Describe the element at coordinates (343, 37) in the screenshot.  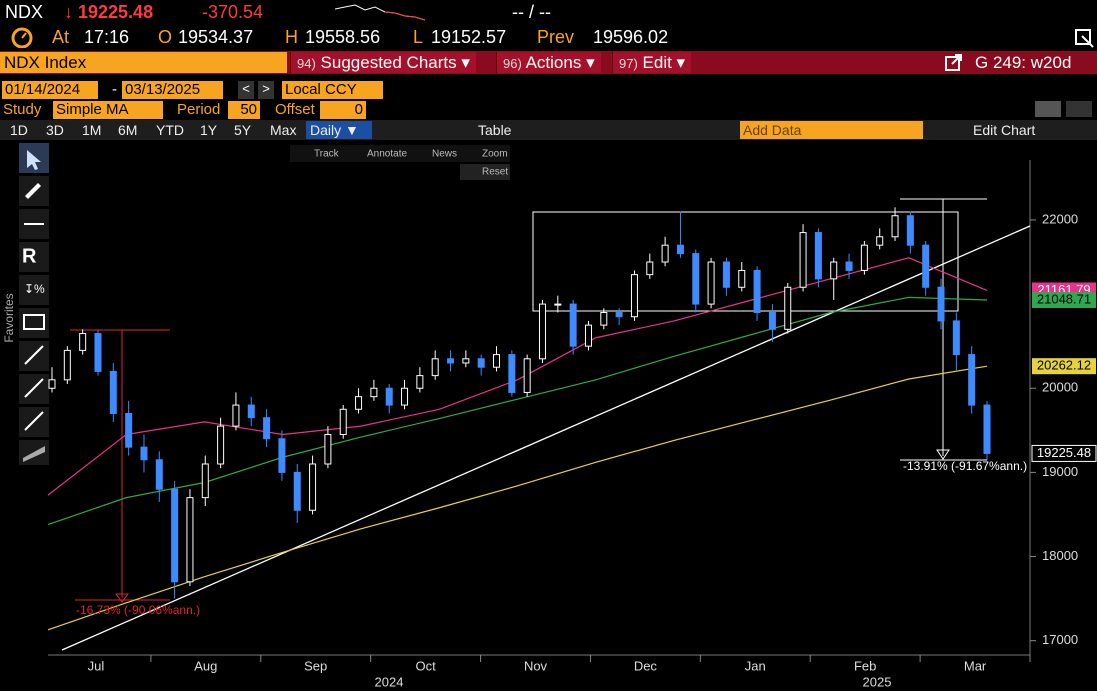
I see `high: 19558.56` at that location.